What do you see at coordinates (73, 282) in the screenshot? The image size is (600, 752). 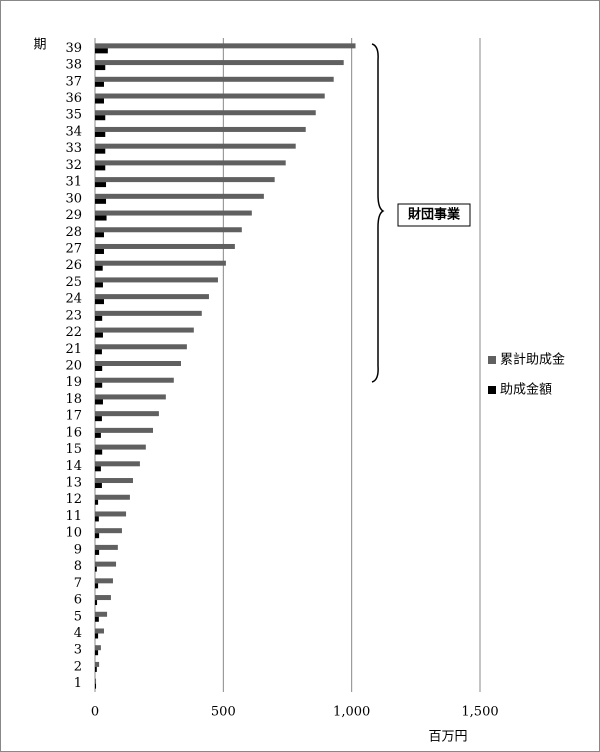 I see `y-tick-label: 25` at bounding box center [73, 282].